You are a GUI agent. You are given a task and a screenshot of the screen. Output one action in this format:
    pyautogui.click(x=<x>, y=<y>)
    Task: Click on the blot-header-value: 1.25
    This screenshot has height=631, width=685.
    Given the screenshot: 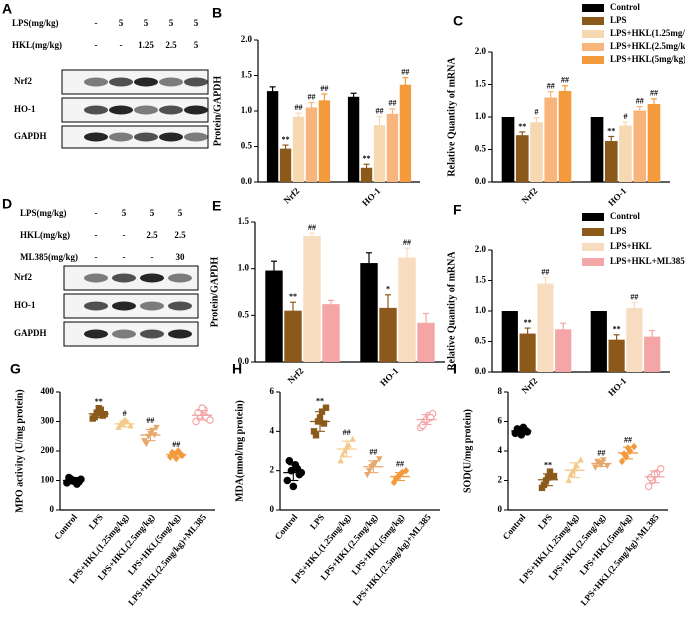 What is the action you would take?
    pyautogui.click(x=146, y=45)
    